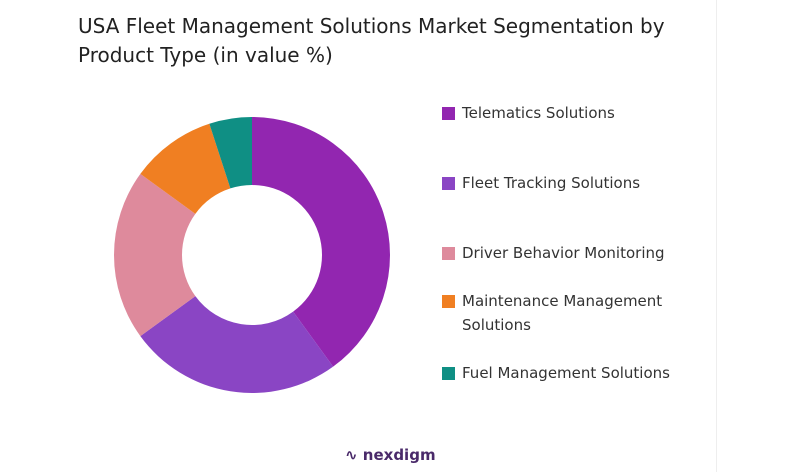 The height and width of the screenshot is (472, 787). I want to click on legend-label: Fleet Tracking Solutions, so click(551, 183).